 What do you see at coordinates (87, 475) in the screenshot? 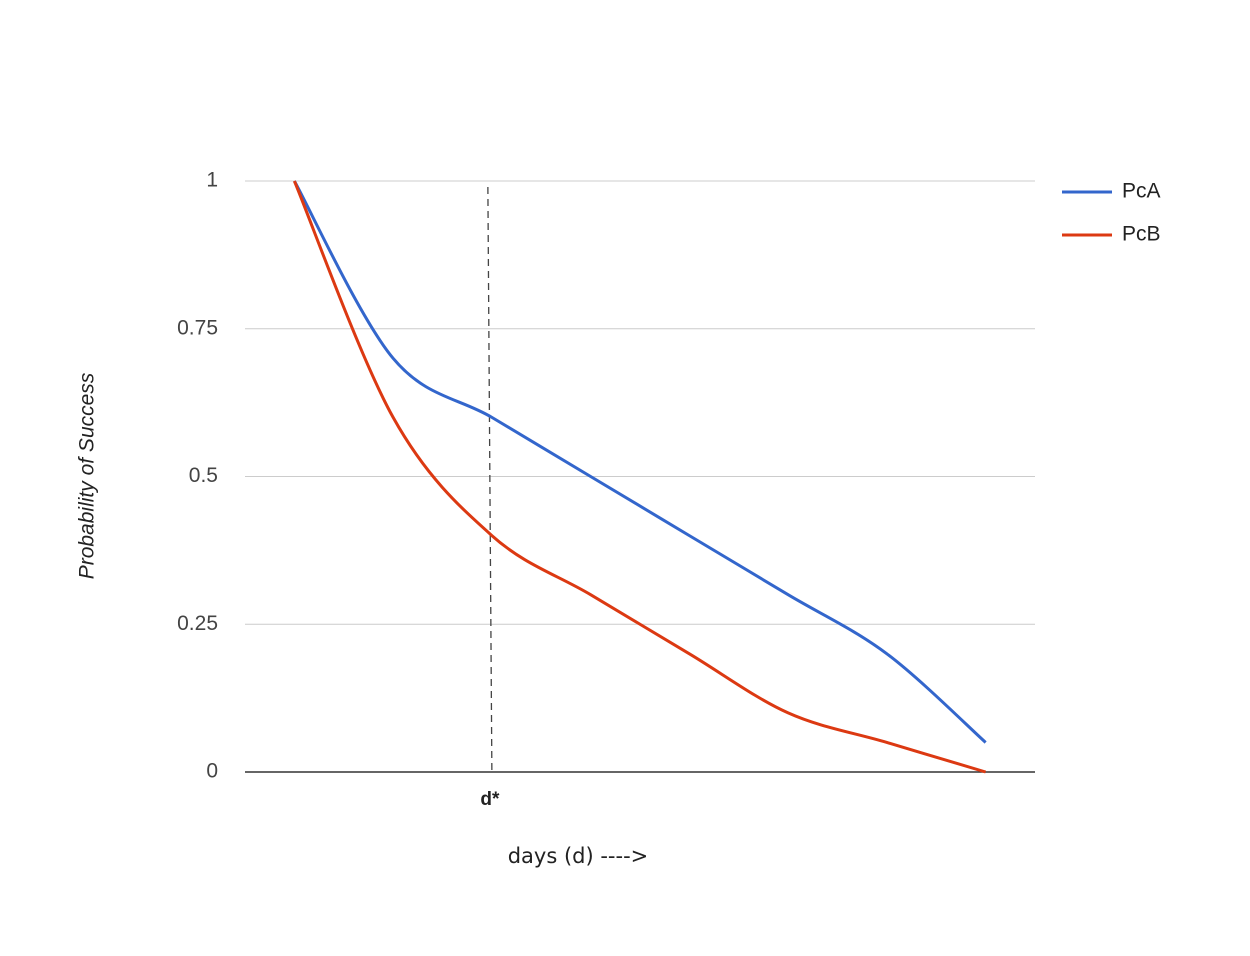
I see `y-axis-title: Probability of Success` at bounding box center [87, 475].